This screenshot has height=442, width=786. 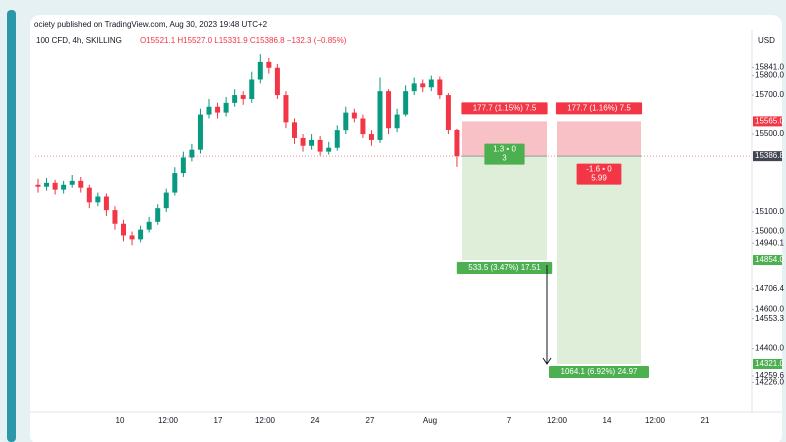 What do you see at coordinates (769, 75) in the screenshot?
I see `y-tick-label: 15800.0` at bounding box center [769, 75].